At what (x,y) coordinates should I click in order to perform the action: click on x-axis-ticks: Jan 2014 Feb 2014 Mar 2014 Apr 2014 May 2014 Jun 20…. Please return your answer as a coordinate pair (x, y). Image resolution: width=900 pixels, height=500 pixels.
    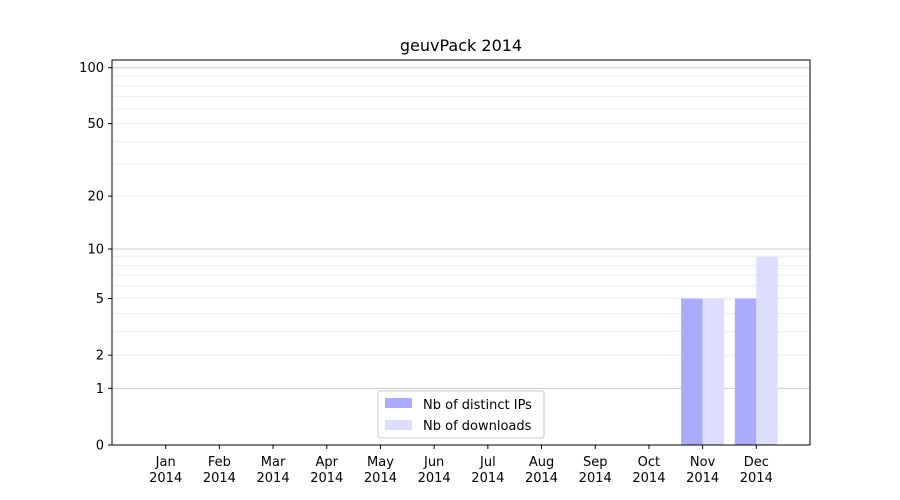
    Looking at the image, I should click on (461, 465).